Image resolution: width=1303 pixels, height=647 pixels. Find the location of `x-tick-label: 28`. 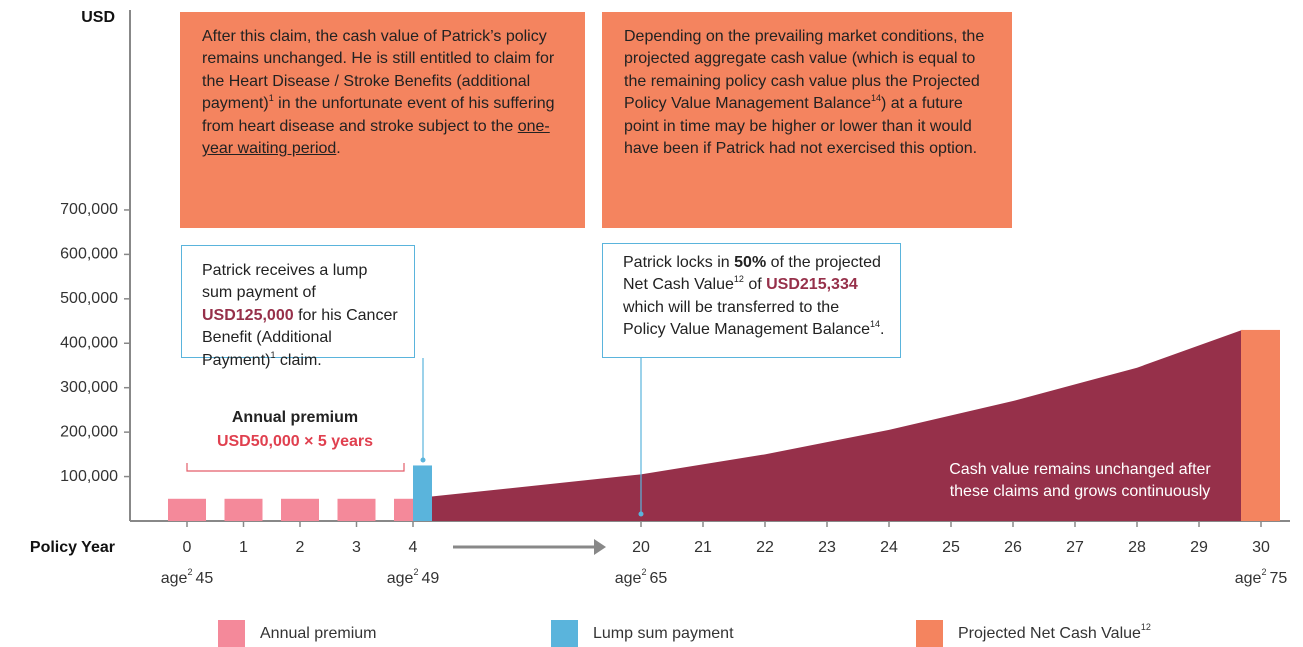

x-tick-label: 28 is located at coordinates (1137, 547).